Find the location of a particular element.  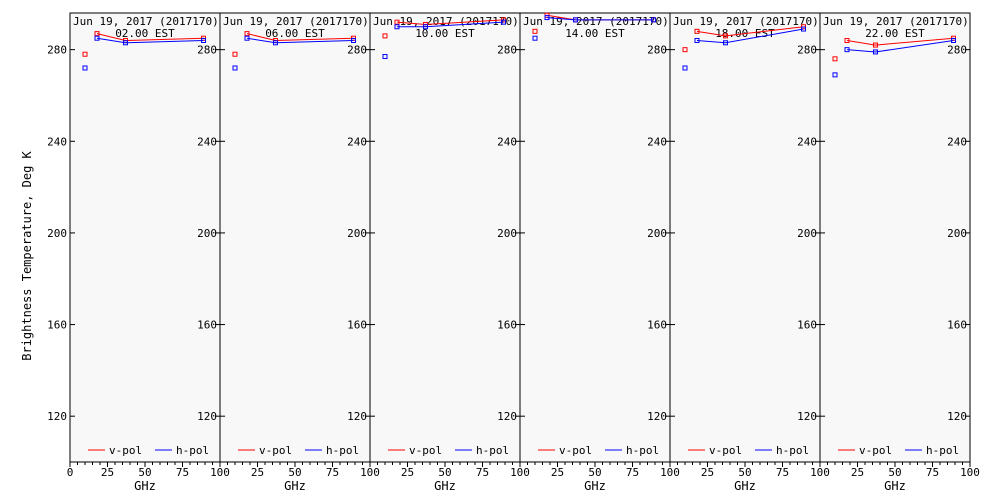

panel-subtitle: 22.00 EST is located at coordinates (895, 33).